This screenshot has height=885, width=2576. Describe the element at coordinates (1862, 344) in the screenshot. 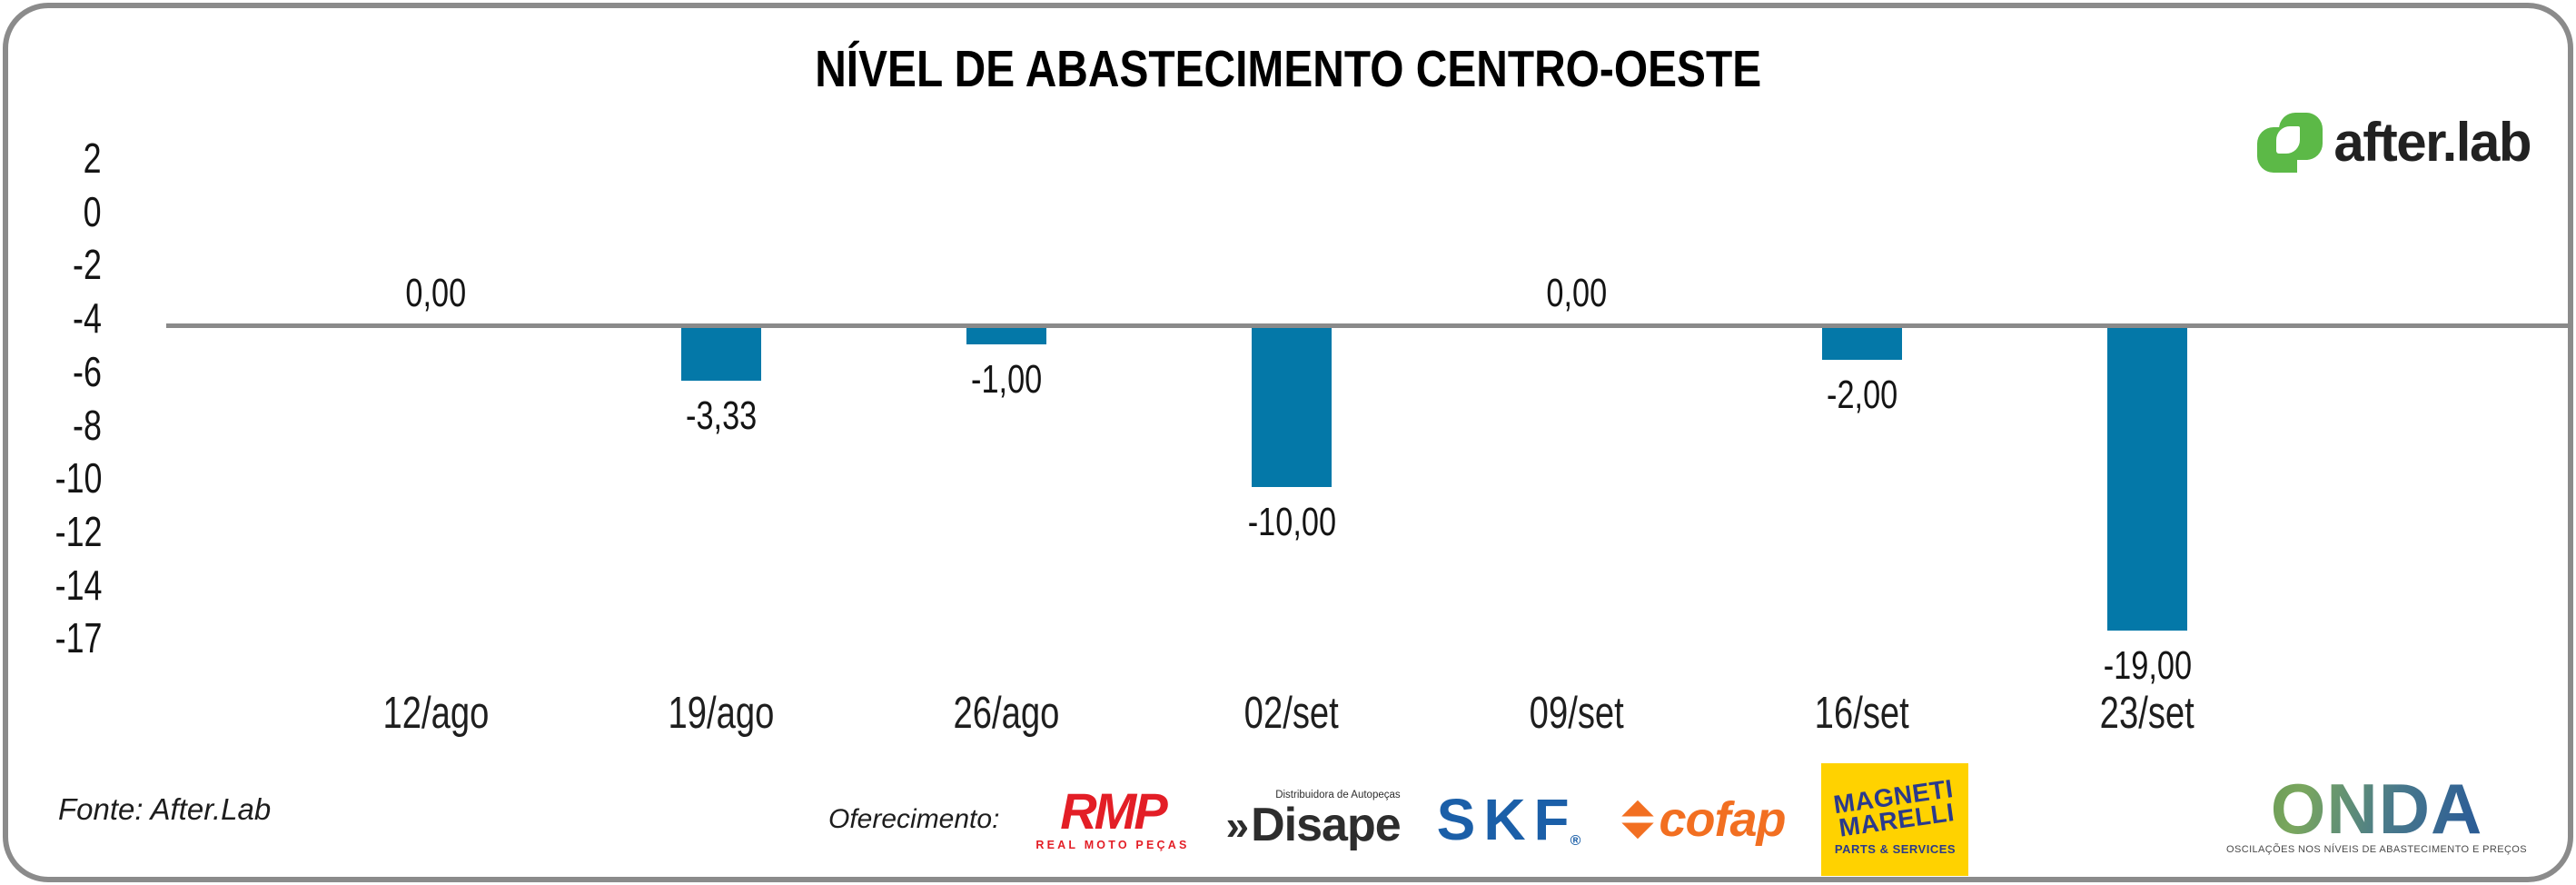

I see `bar-16/set` at that location.